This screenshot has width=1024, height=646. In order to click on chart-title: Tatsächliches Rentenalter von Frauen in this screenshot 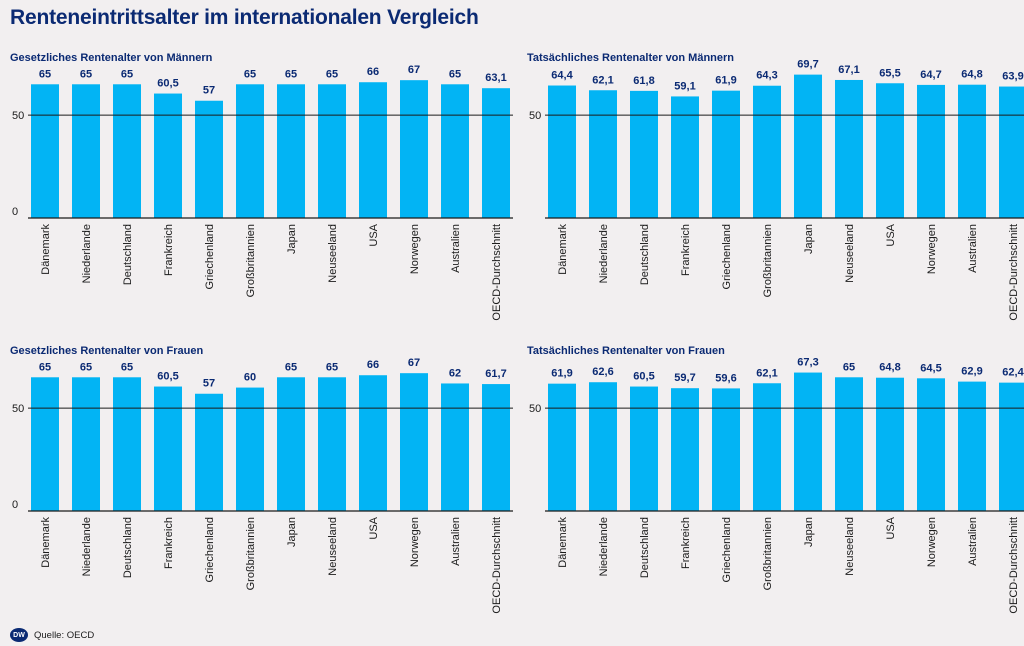, I will do `click(626, 351)`.